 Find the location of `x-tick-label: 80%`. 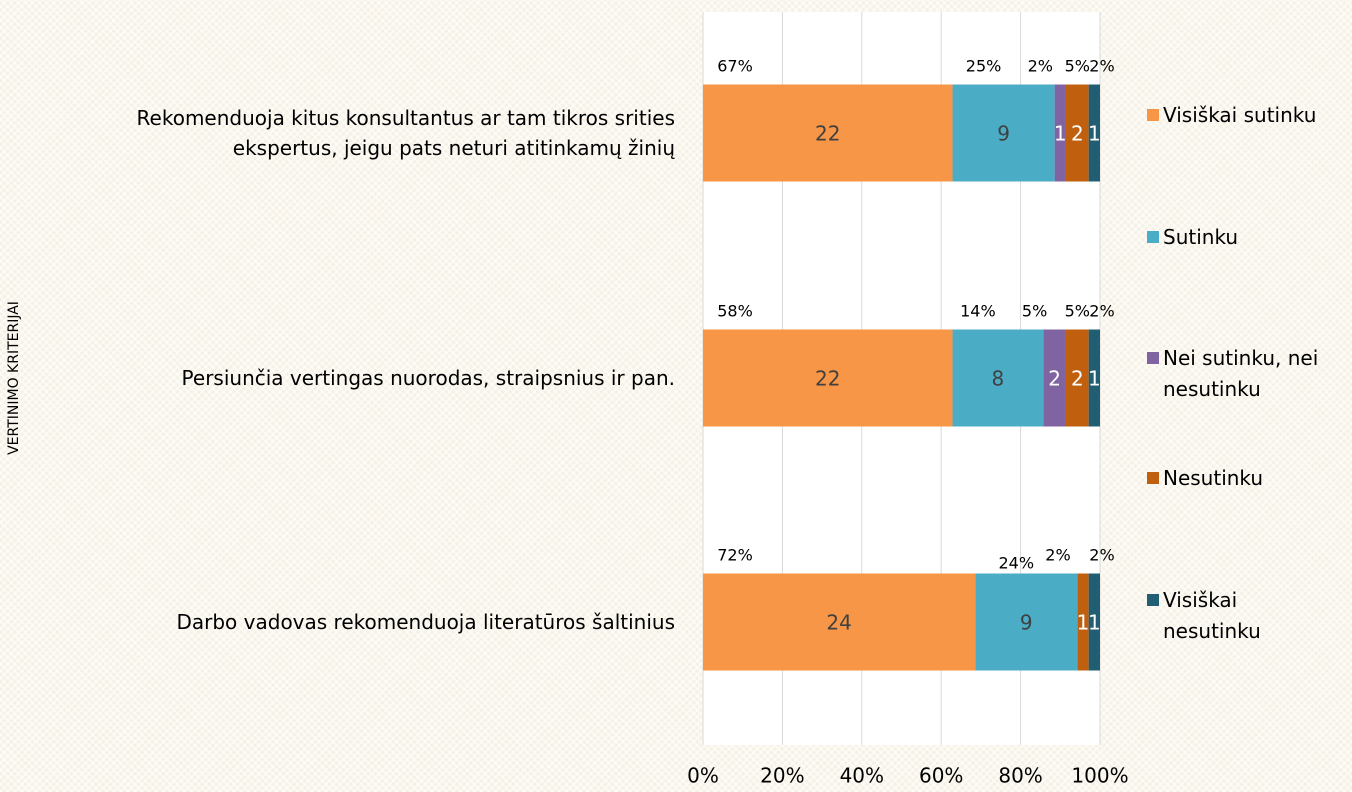

x-tick-label: 80% is located at coordinates (1020, 776).